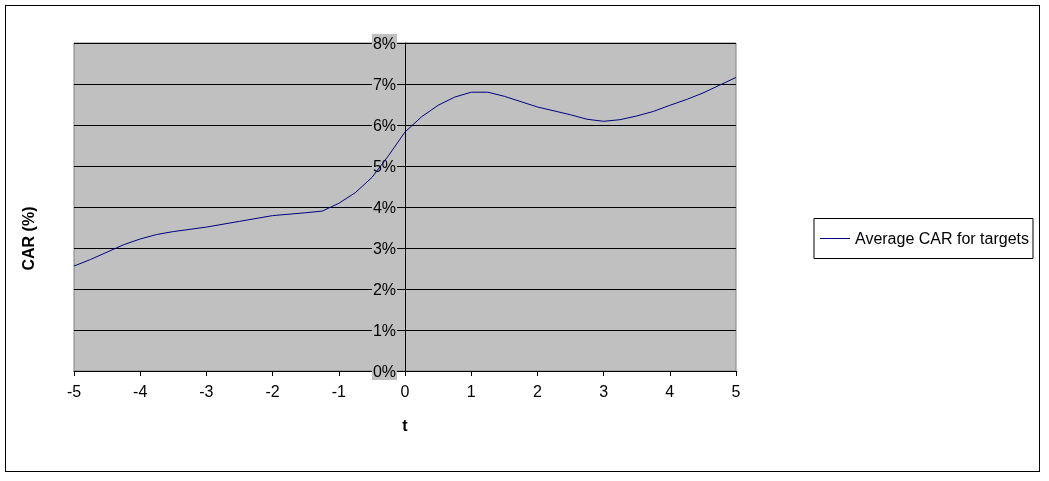 The image size is (1049, 481). What do you see at coordinates (74, 391) in the screenshot?
I see `x-tick-label: -5` at bounding box center [74, 391].